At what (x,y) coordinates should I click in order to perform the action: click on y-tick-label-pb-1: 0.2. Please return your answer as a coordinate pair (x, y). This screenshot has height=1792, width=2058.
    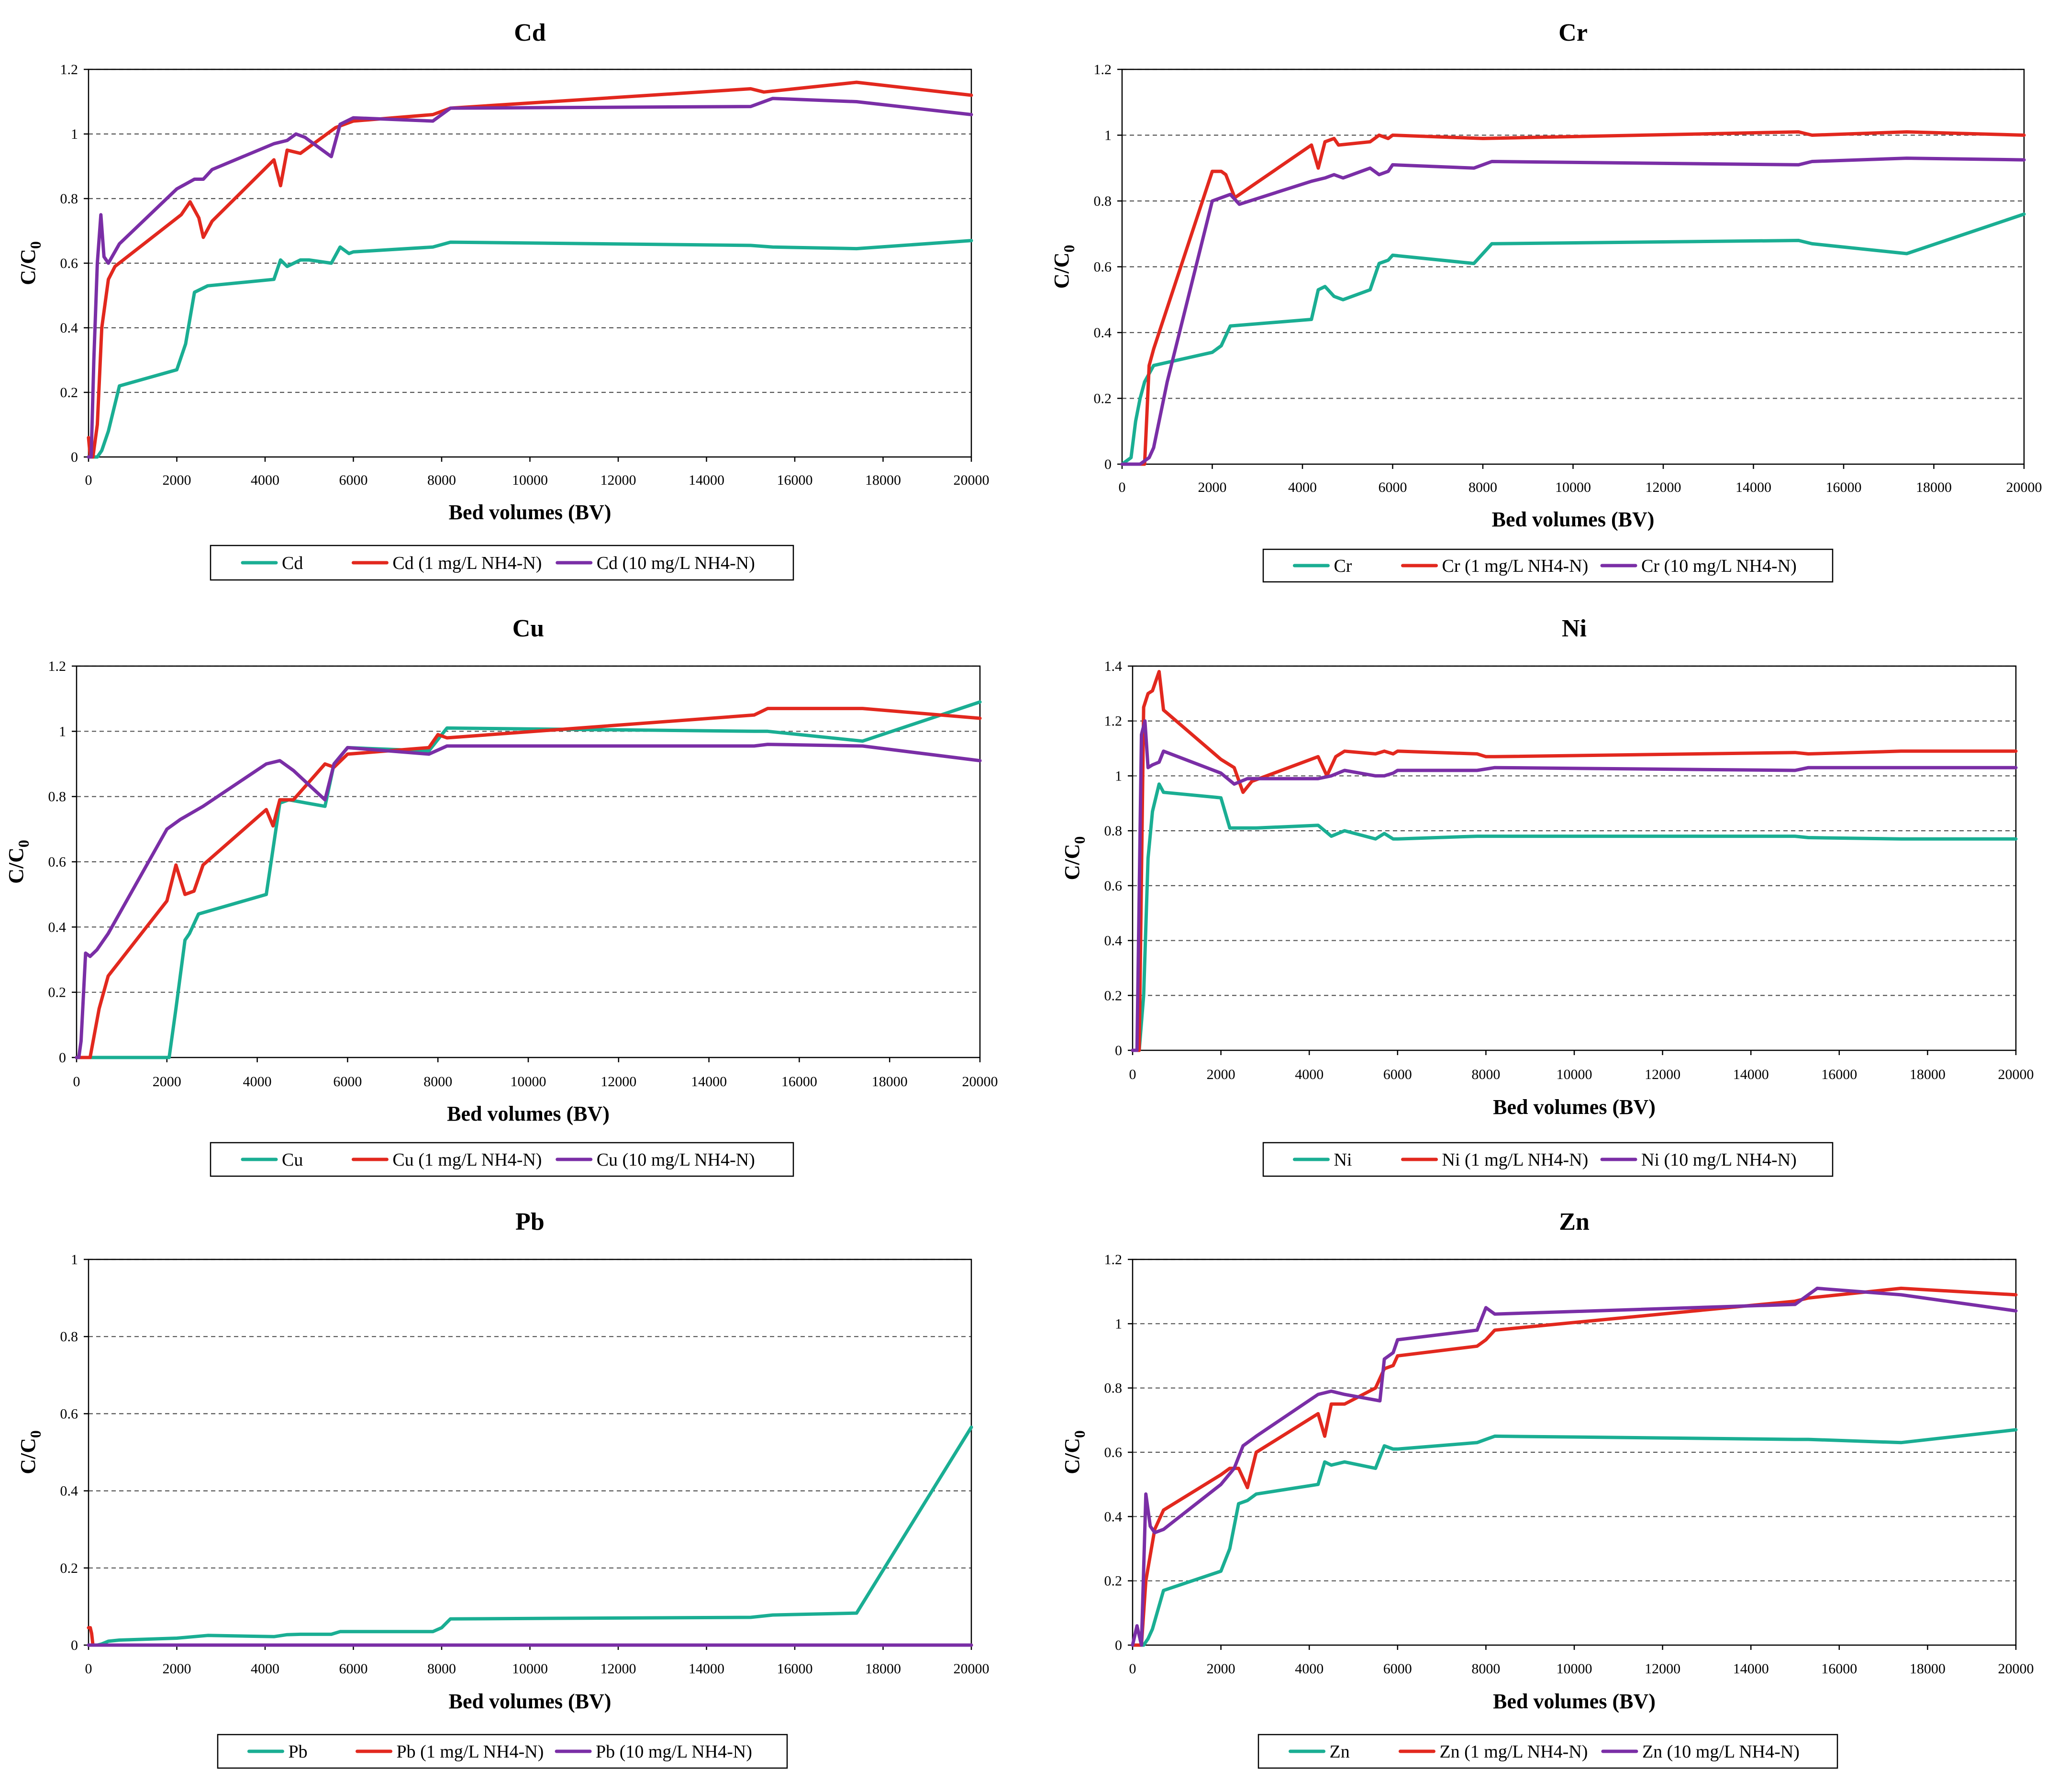
    Looking at the image, I should click on (69, 1568).